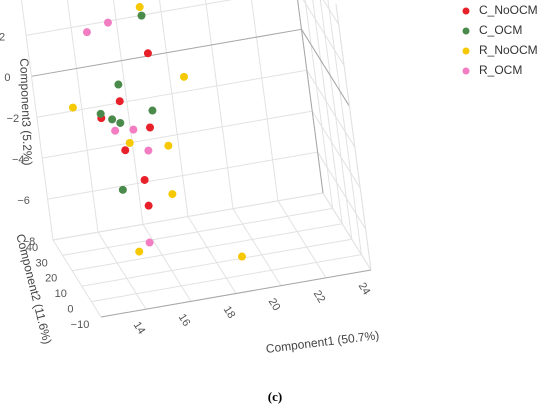 This screenshot has width=550, height=418. I want to click on legend-item: R_NoOCM, so click(500, 50).